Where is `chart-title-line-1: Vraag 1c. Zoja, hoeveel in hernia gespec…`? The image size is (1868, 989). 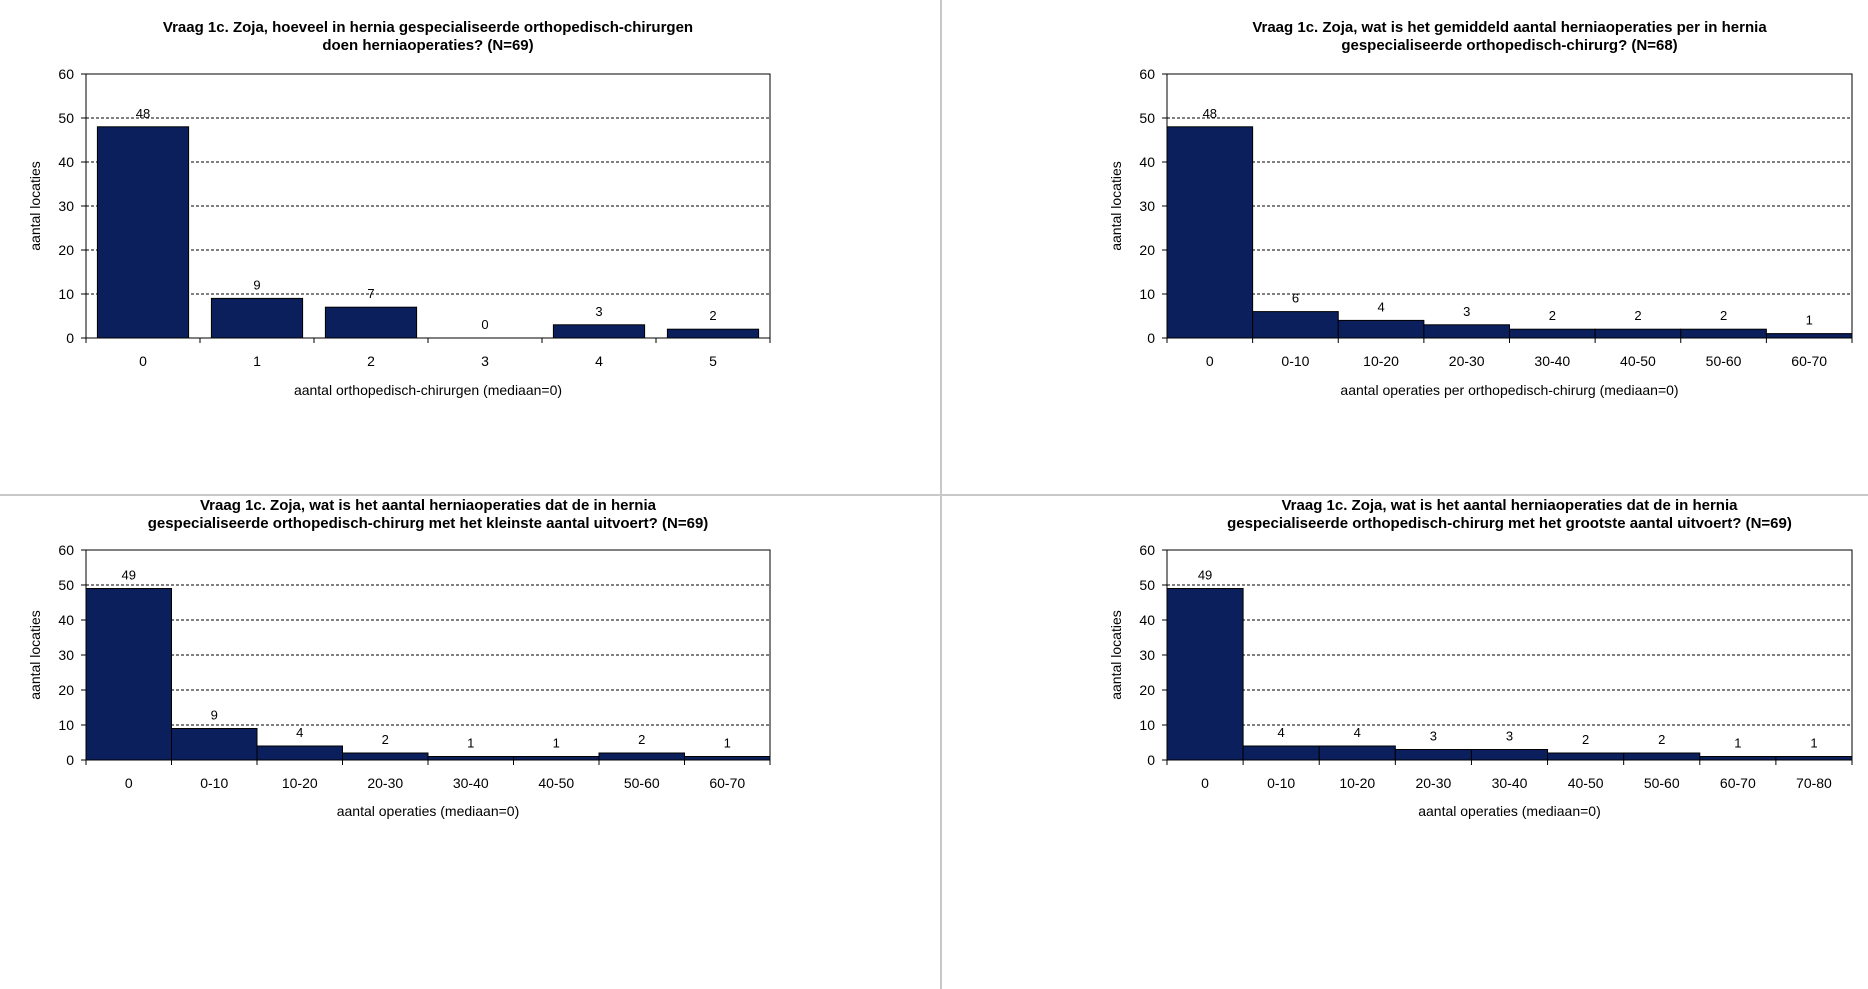 chart-title-line-1: Vraag 1c. Zoja, hoeveel in hernia gespec… is located at coordinates (428, 27).